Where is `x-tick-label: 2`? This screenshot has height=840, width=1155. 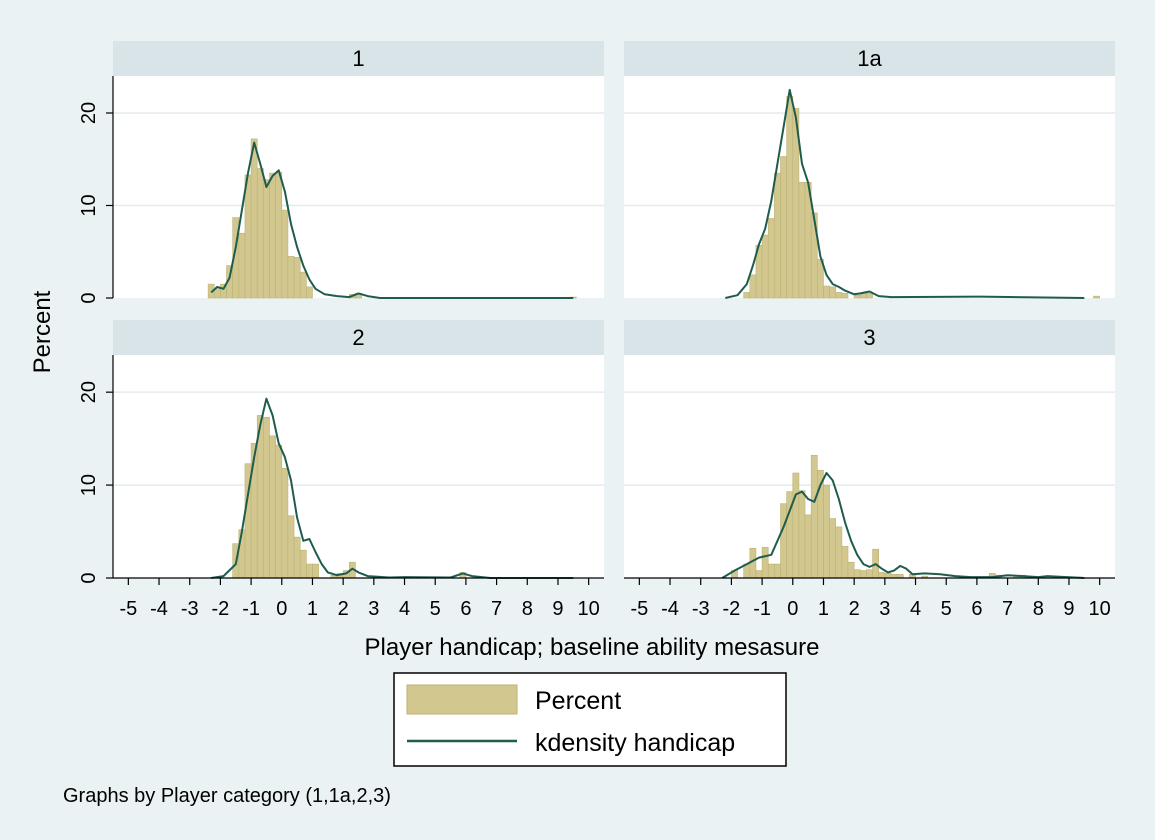 x-tick-label: 2 is located at coordinates (854, 609).